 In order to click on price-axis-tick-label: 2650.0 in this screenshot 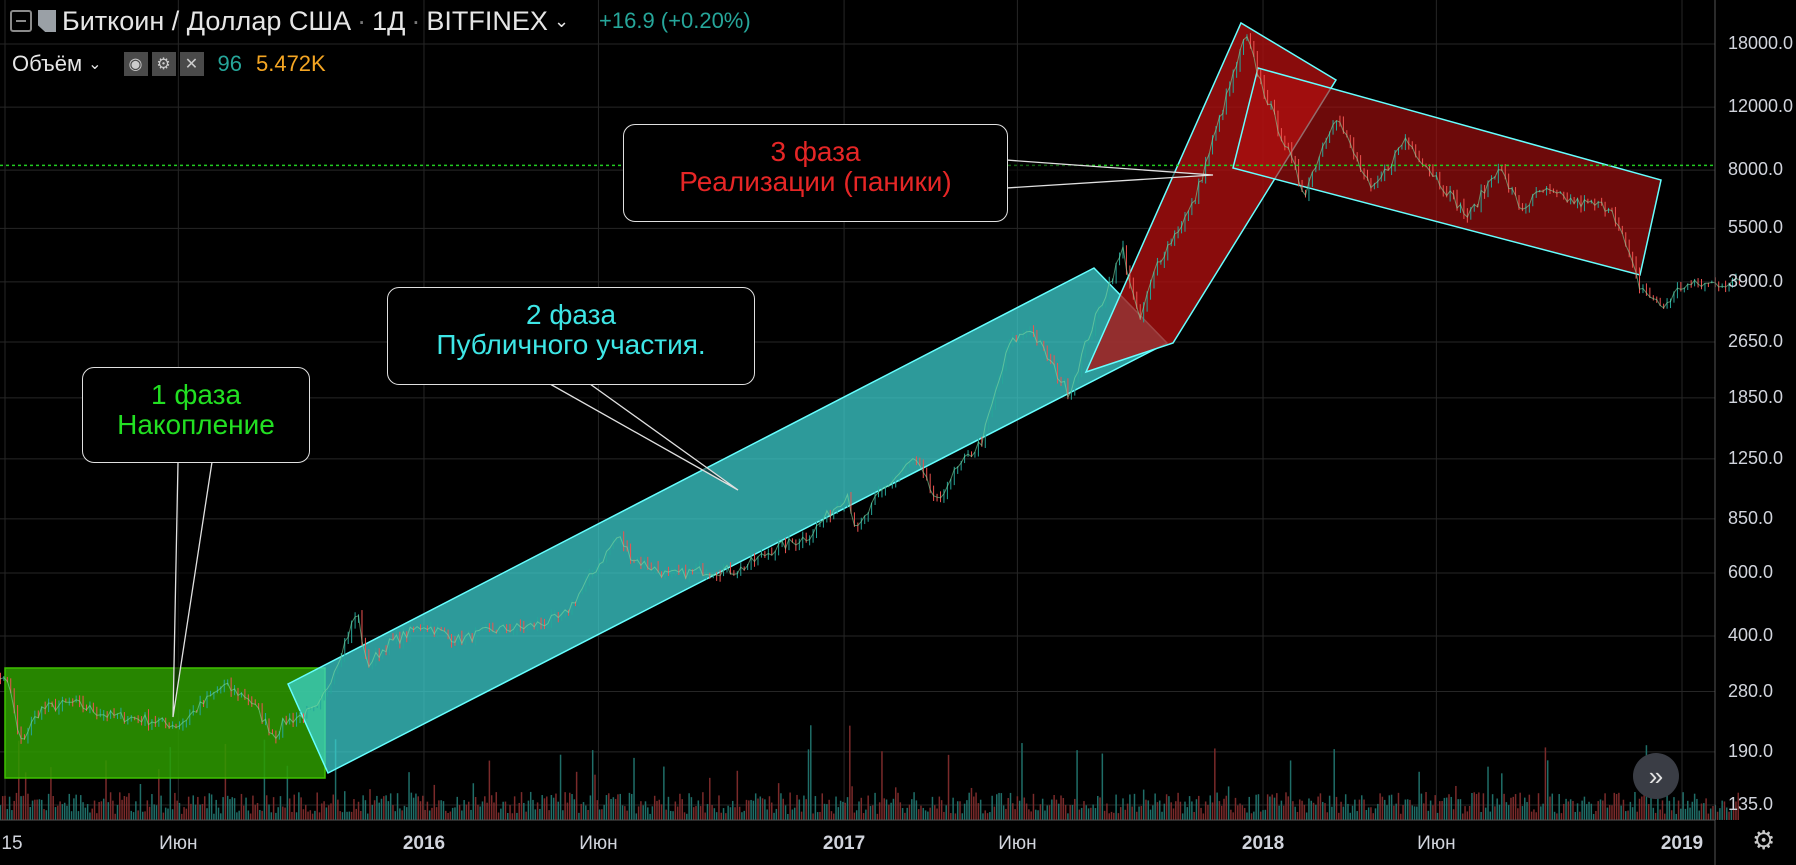, I will do `click(1756, 340)`.